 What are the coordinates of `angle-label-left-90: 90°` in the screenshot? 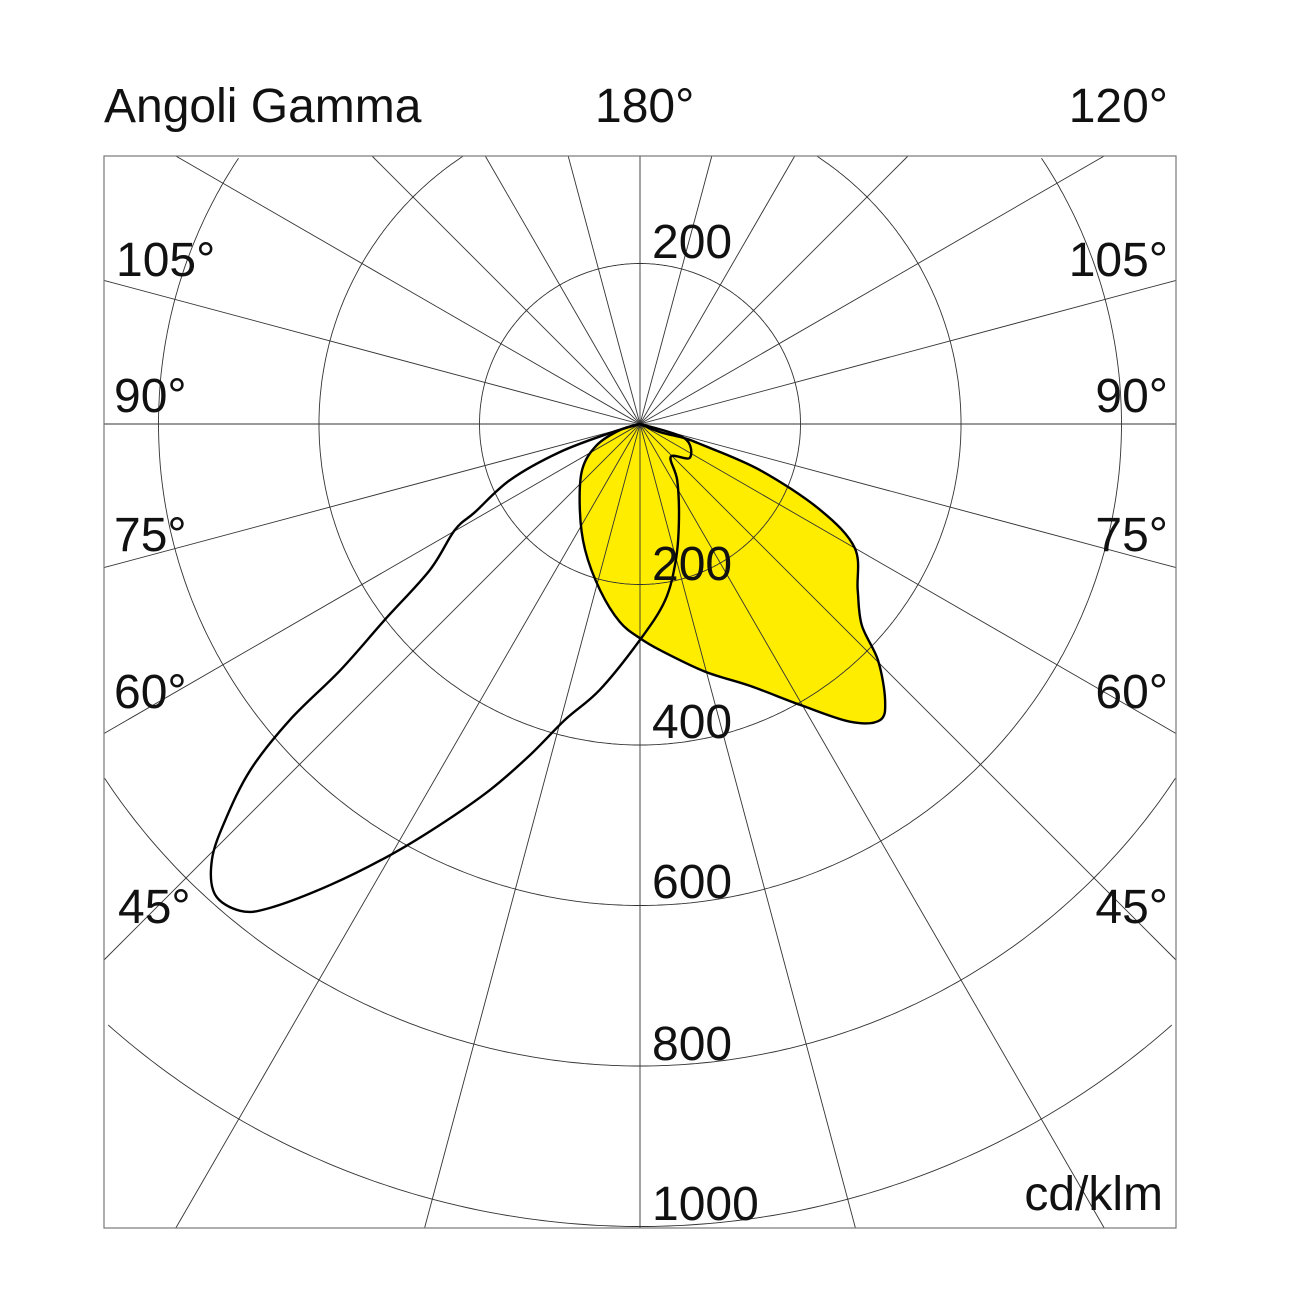 It's located at (150, 396).